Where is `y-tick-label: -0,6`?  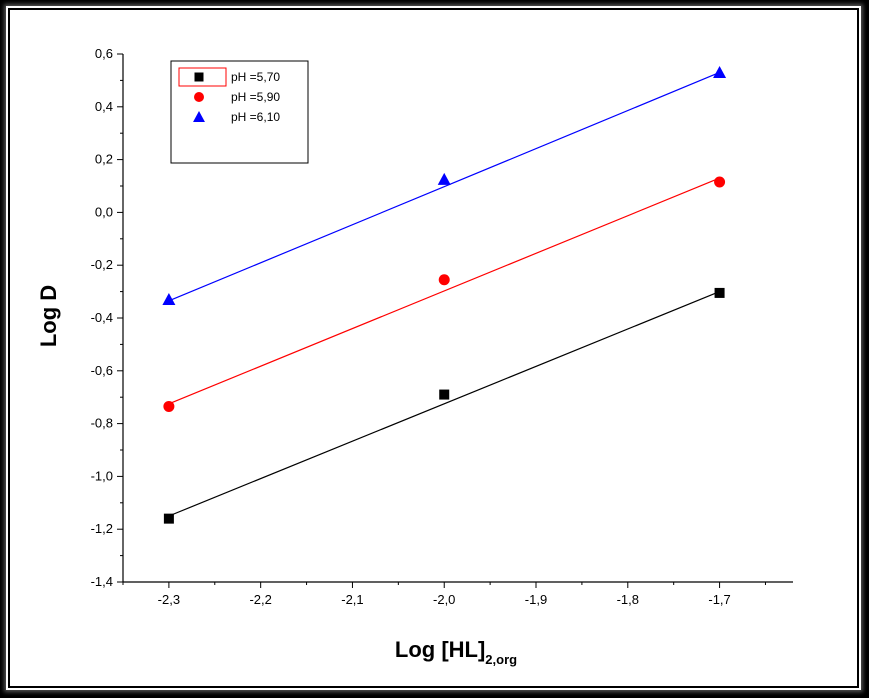
y-tick-label: -0,6 is located at coordinates (102, 370).